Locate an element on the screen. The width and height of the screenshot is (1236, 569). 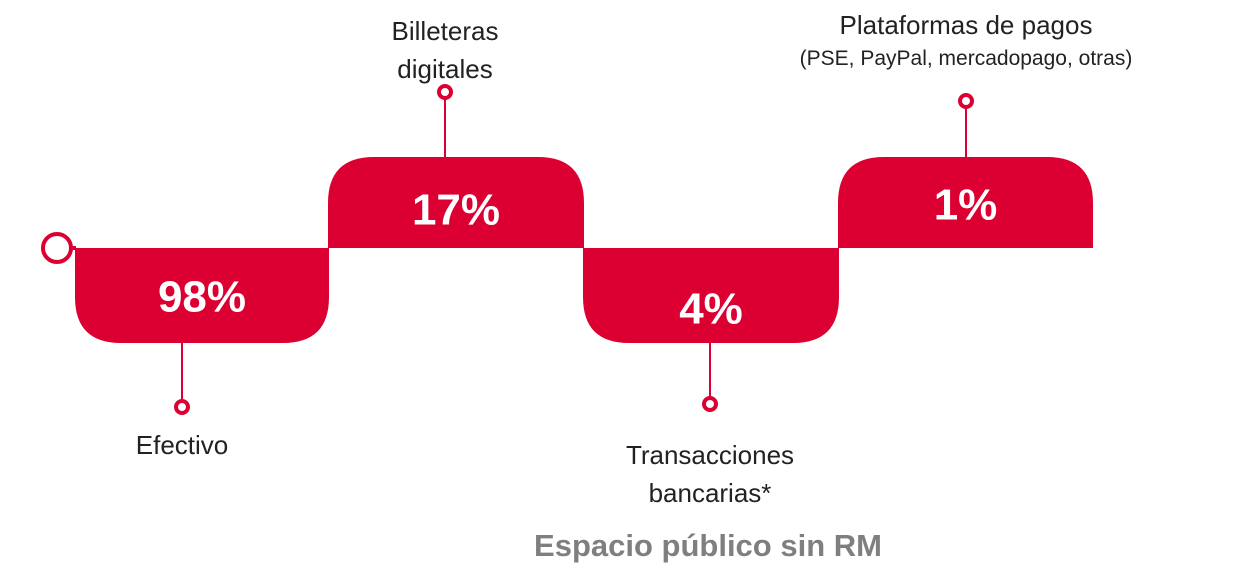
label: Plataformas de pagos is located at coordinates (966, 25).